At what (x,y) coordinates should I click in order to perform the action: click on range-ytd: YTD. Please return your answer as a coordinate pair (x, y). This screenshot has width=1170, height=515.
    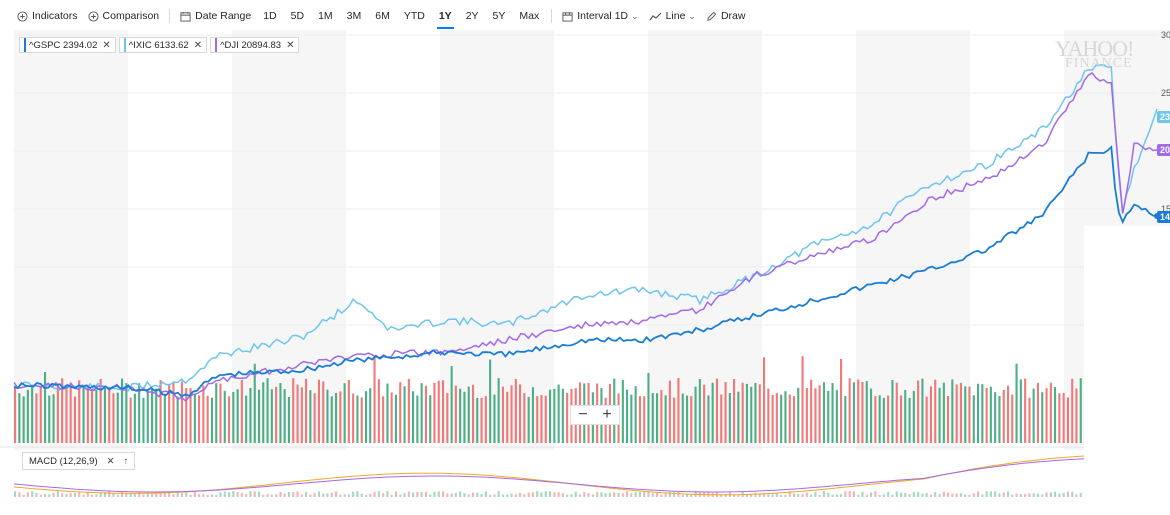
    Looking at the image, I should click on (414, 16).